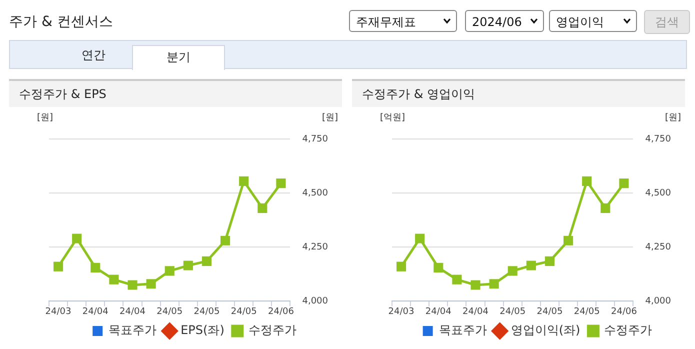 This screenshot has width=695, height=349. Describe the element at coordinates (178, 57) in the screenshot. I see `text: 분기` at that location.